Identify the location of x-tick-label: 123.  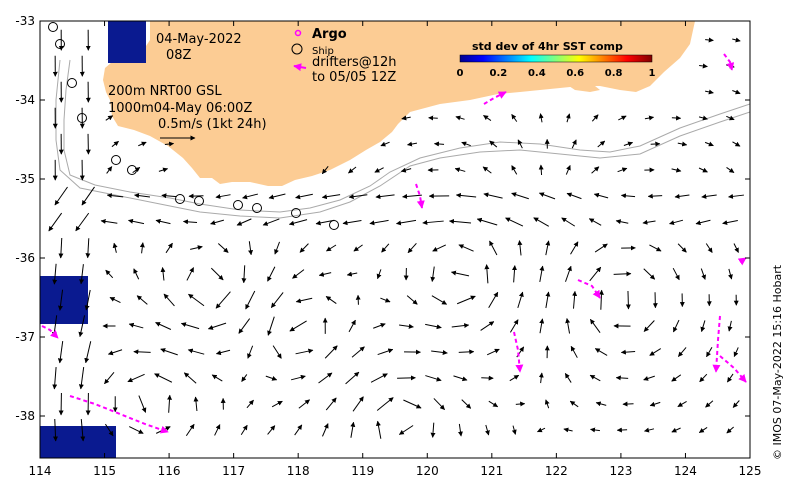
(620, 471).